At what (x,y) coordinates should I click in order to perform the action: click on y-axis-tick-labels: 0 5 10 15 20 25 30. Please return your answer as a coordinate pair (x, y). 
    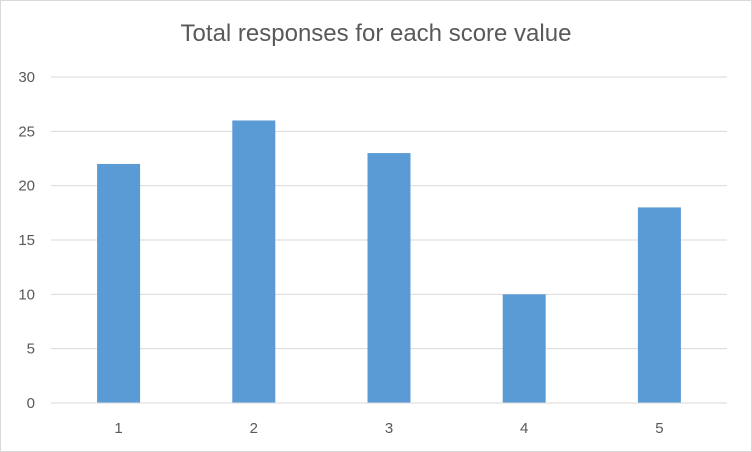
    Looking at the image, I should click on (26, 240).